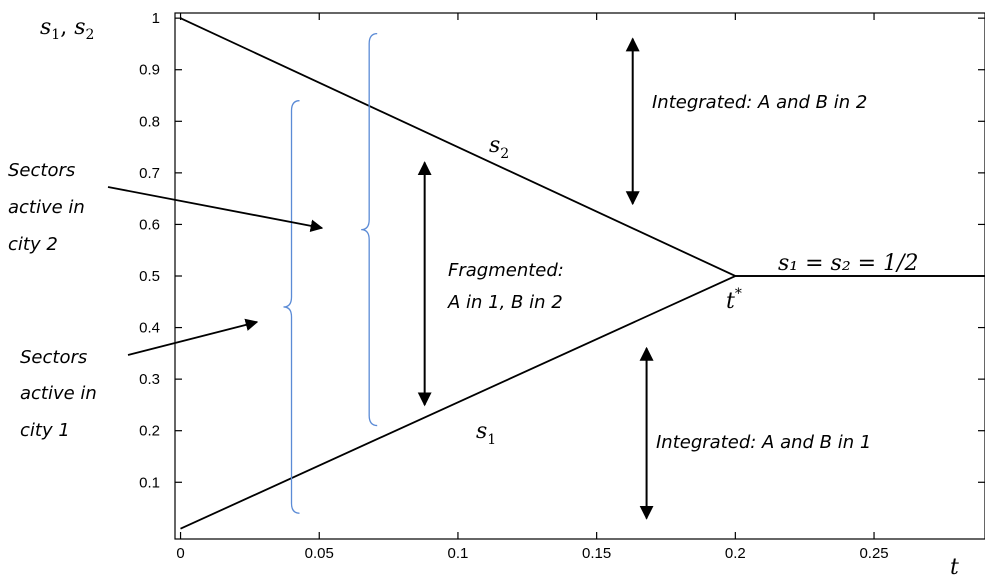 Image resolution: width=985 pixels, height=577 pixels. I want to click on city1-label-line3: city 1, so click(45, 430).